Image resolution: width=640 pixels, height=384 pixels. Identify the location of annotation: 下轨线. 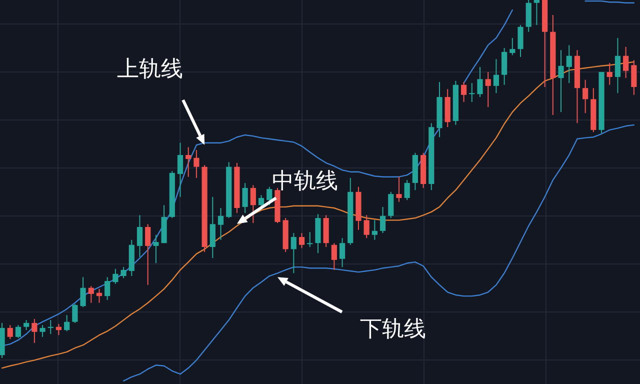
(393, 329).